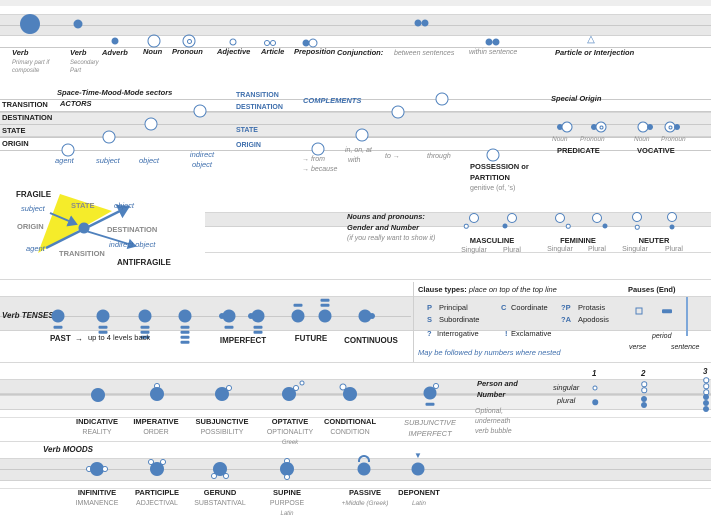  Describe the element at coordinates (187, 51) in the screenshot. I see `pos-pronoun-label: Pronoun` at that location.